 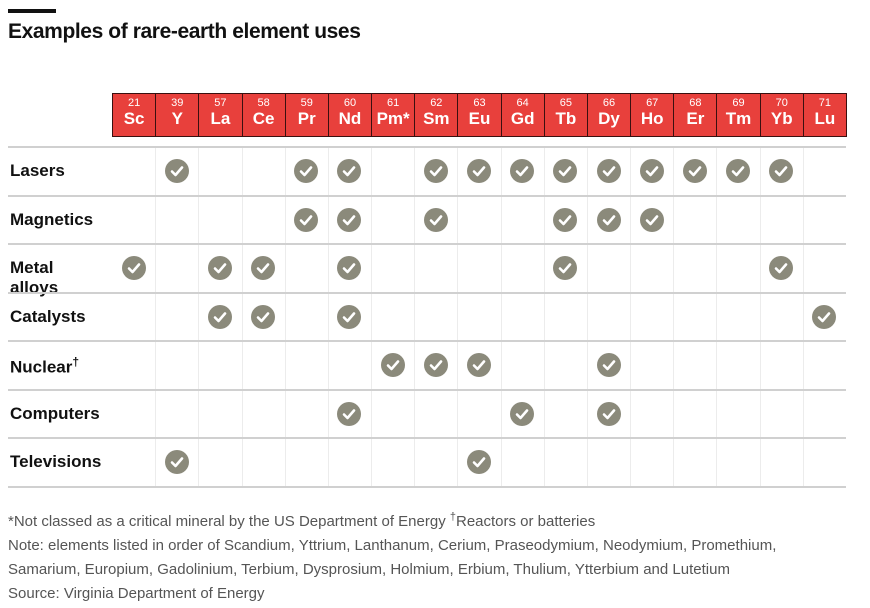 What do you see at coordinates (220, 118) in the screenshot?
I see `element-symbol: La` at bounding box center [220, 118].